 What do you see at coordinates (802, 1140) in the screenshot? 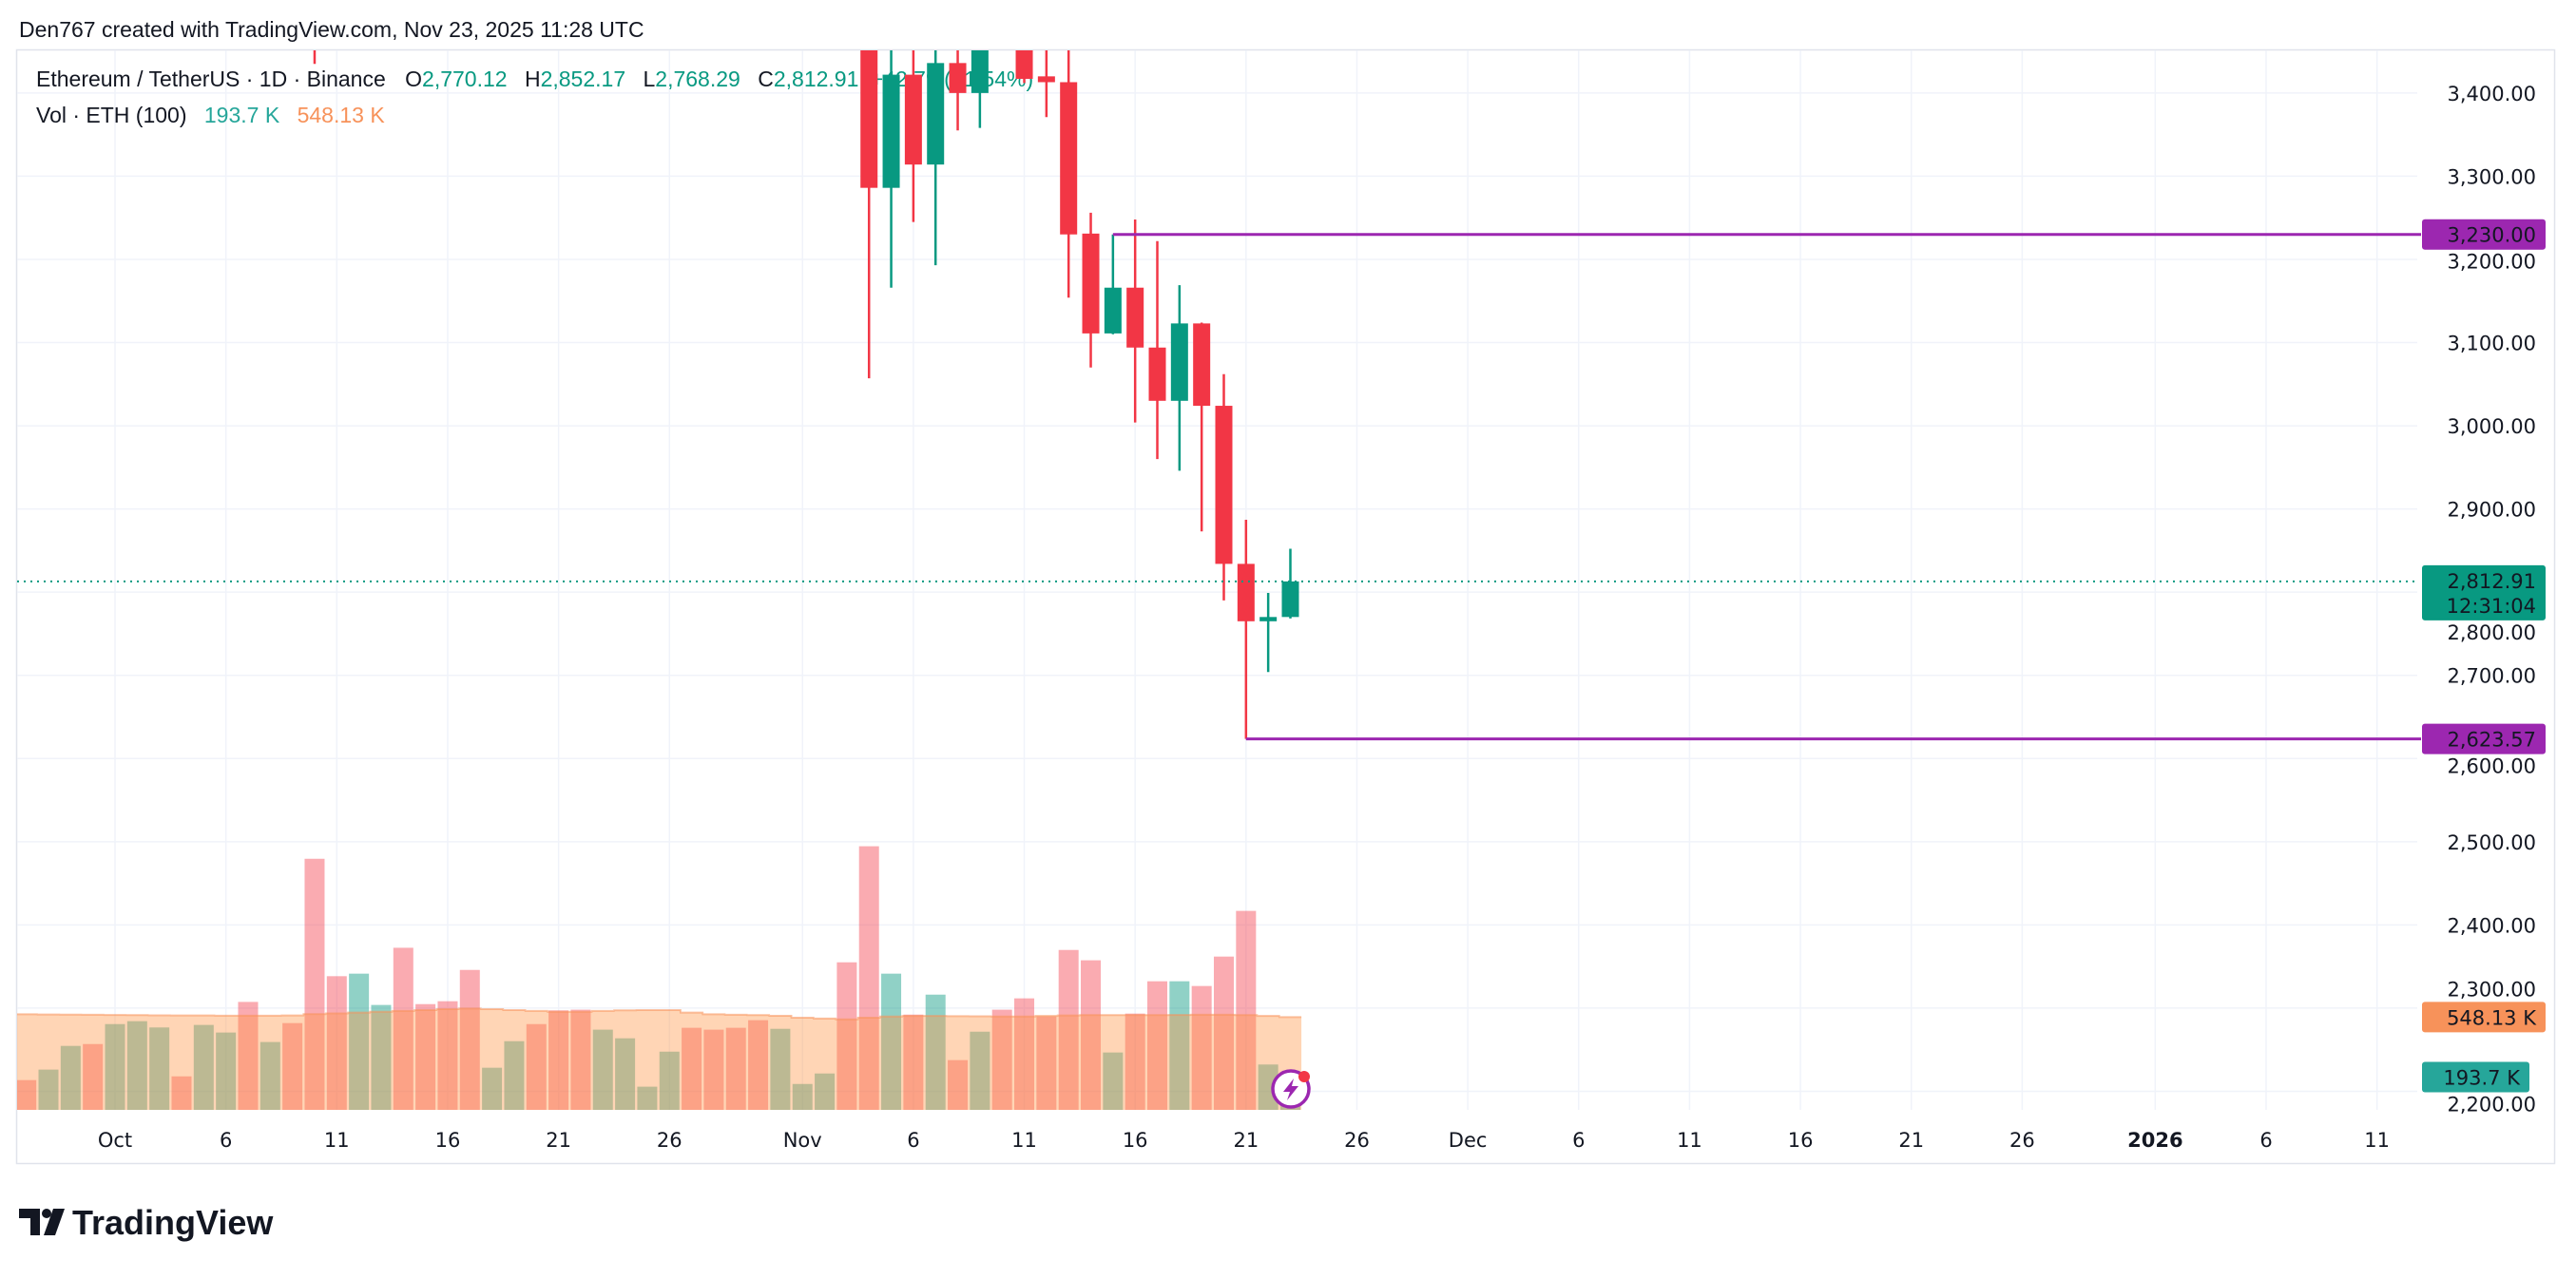
I see `time-axis-label: Nov` at bounding box center [802, 1140].